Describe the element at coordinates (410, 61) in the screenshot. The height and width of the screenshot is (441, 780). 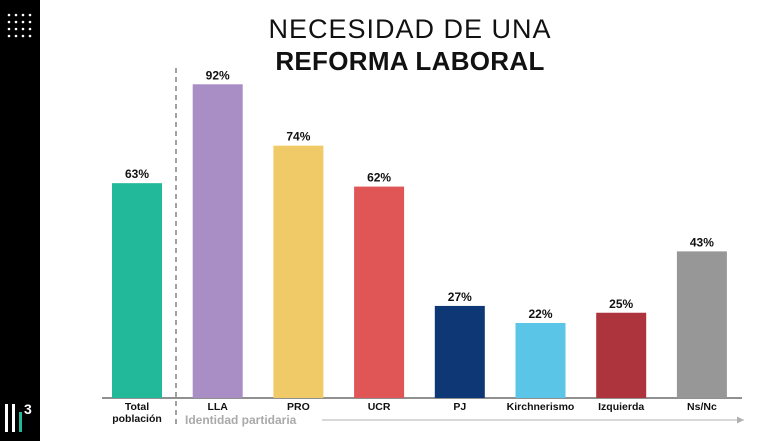
I see `title-line-2: REFORMA LABORAL` at that location.